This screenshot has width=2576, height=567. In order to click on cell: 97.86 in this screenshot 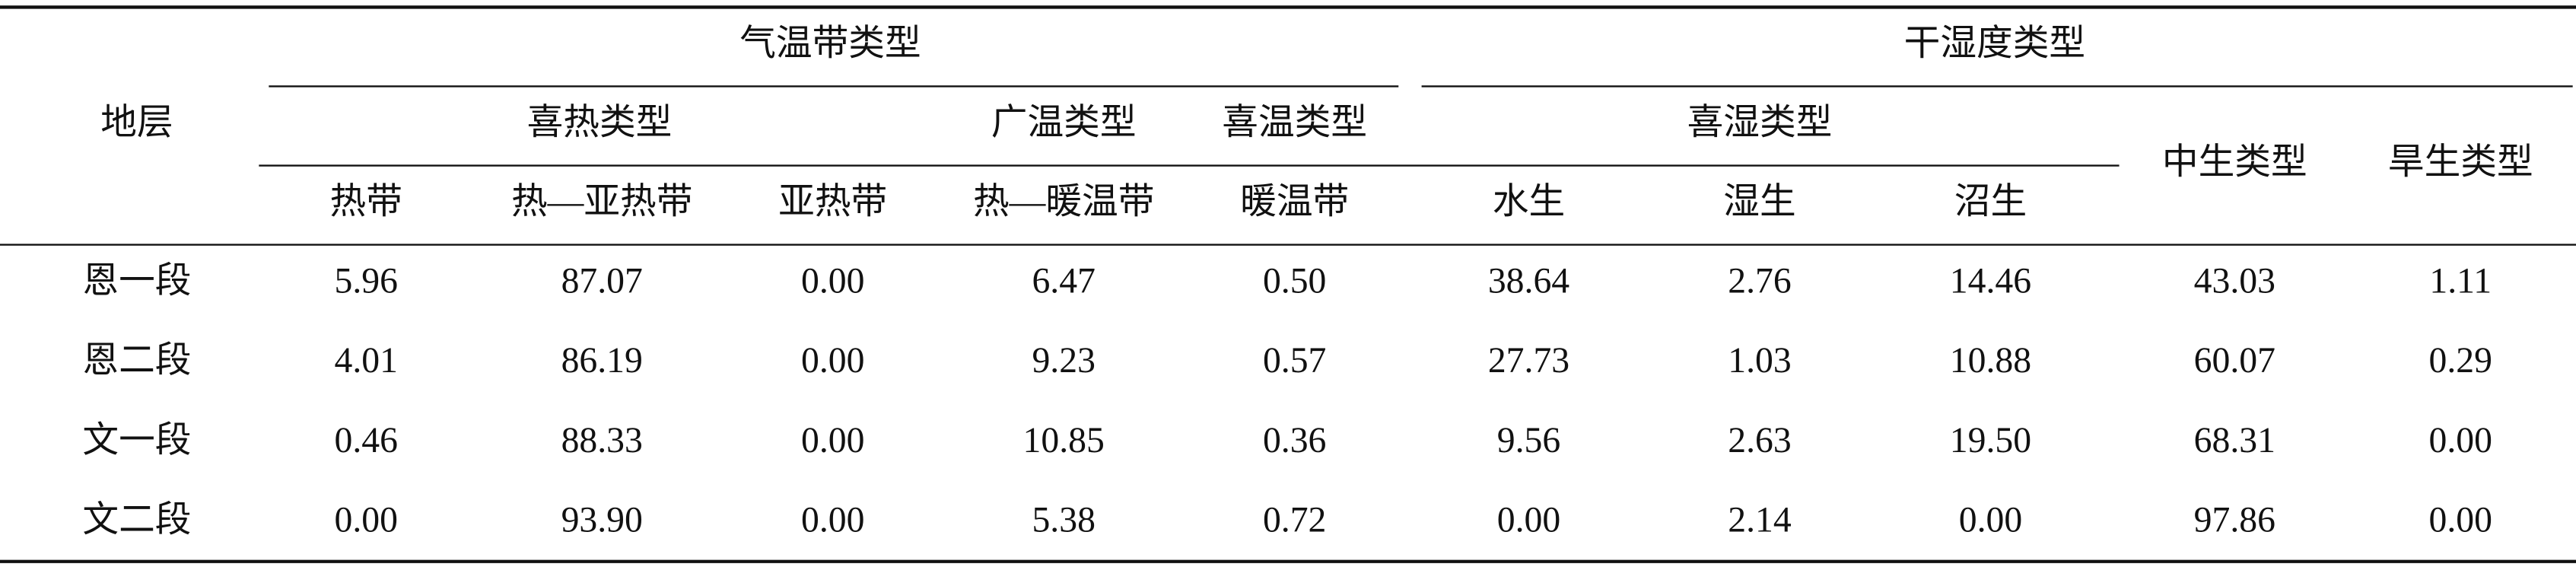, I will do `click(2235, 520)`.